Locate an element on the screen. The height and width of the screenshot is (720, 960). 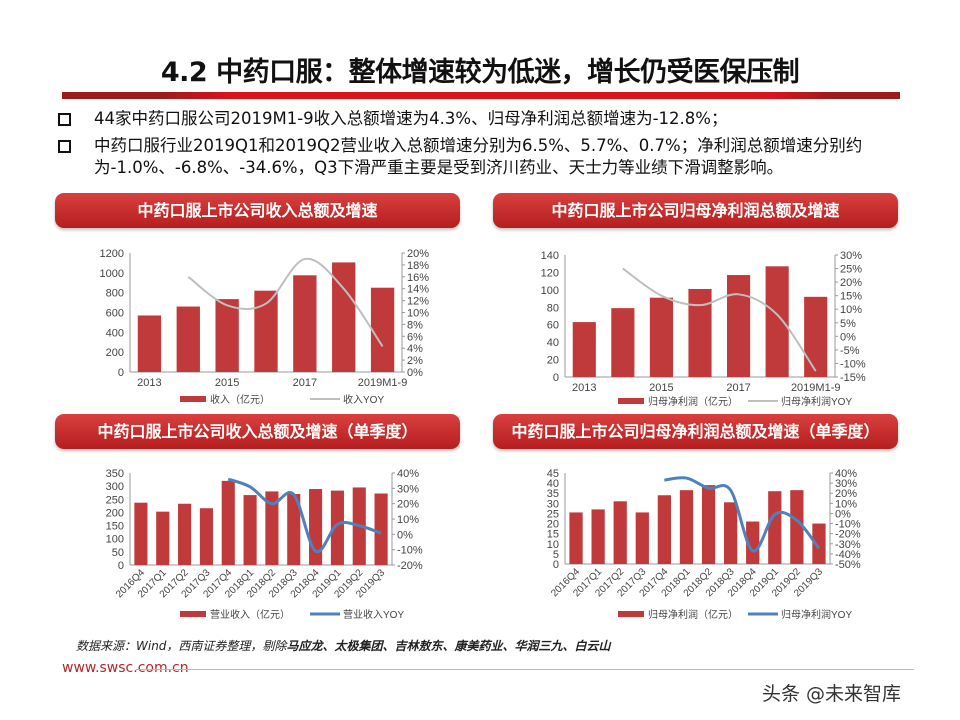
chart-title-revenue-quarterly: 中药口服上市公司收入总额及增速（单季度） is located at coordinates (257, 431).